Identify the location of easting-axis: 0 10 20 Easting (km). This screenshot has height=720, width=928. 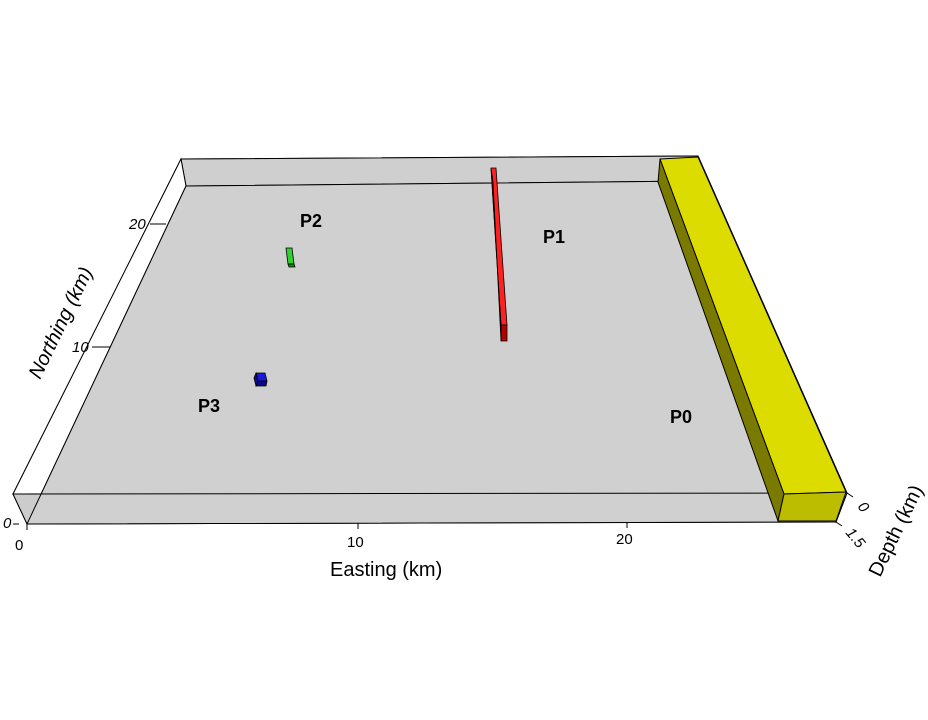
(324, 551).